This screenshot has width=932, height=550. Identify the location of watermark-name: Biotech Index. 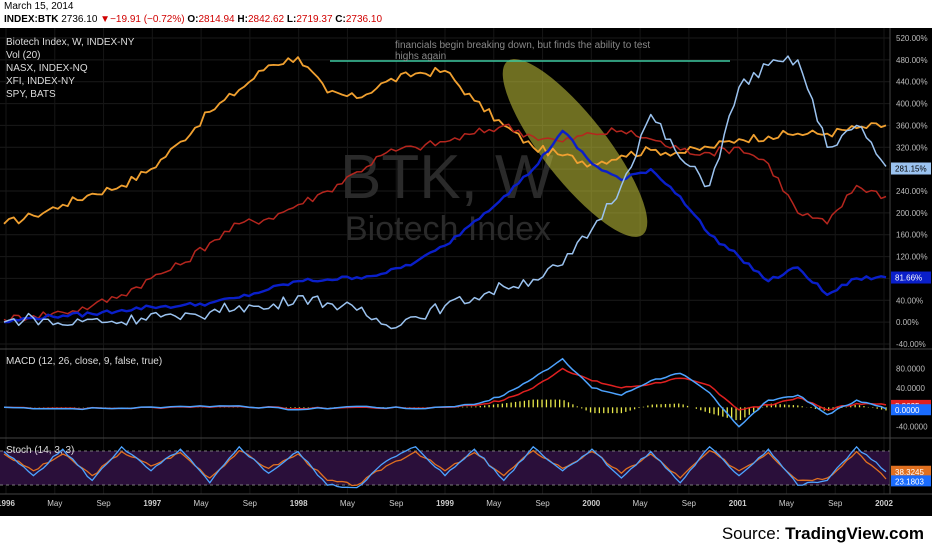
(448, 229).